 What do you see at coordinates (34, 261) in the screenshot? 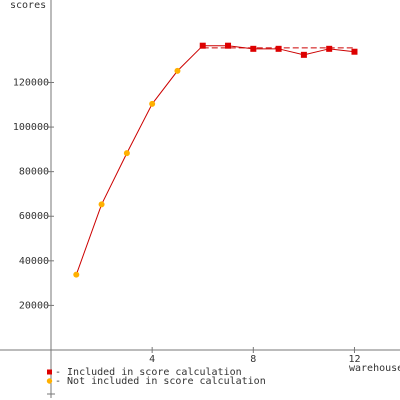
I see `y-tick-label: 40000` at bounding box center [34, 261].